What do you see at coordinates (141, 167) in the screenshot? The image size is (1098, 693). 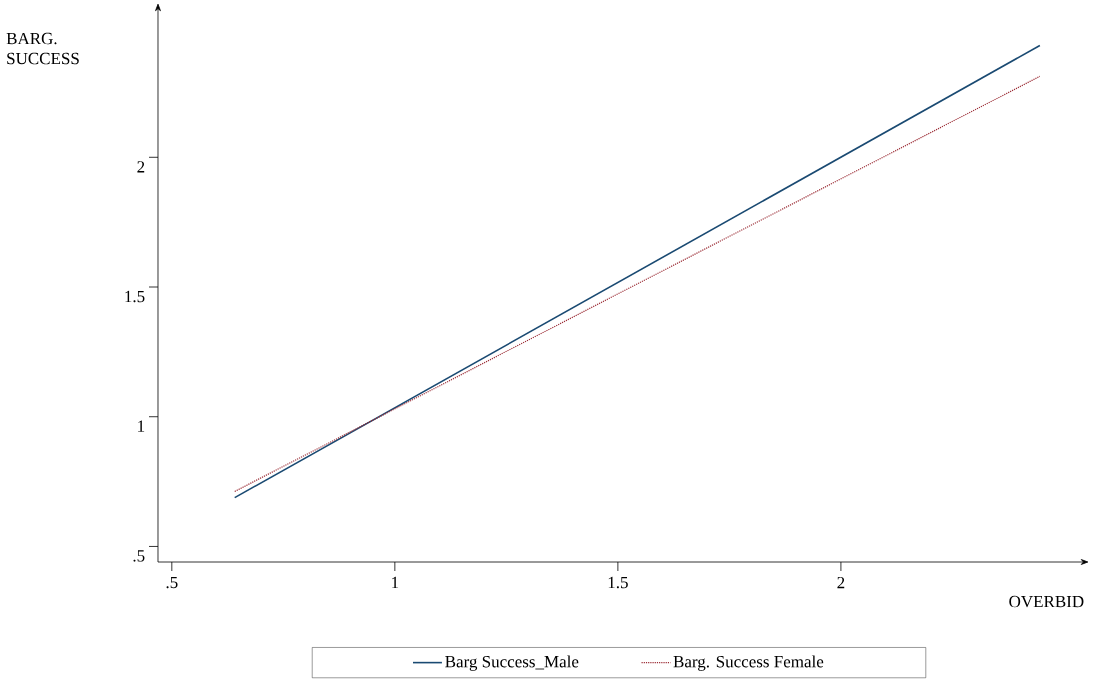 I see `y-tick-label: 2` at bounding box center [141, 167].